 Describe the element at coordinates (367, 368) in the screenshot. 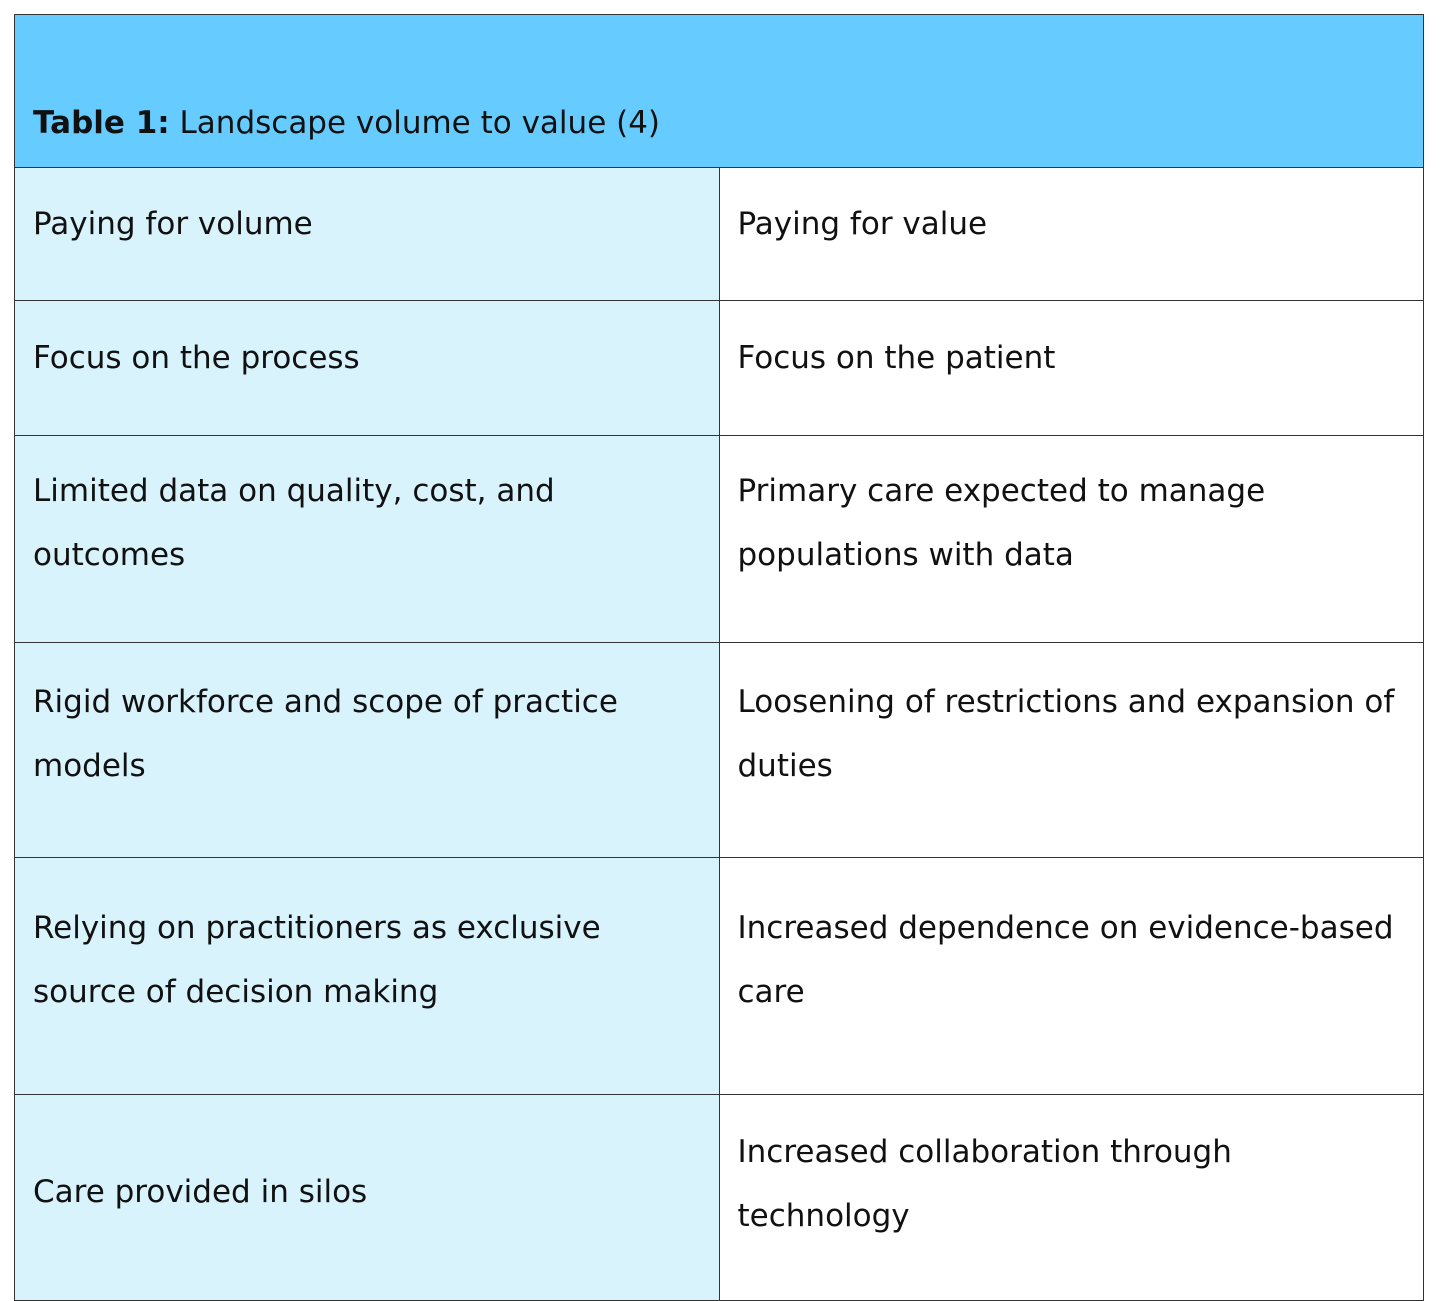

I see `volume-cell: Focus on the process` at that location.